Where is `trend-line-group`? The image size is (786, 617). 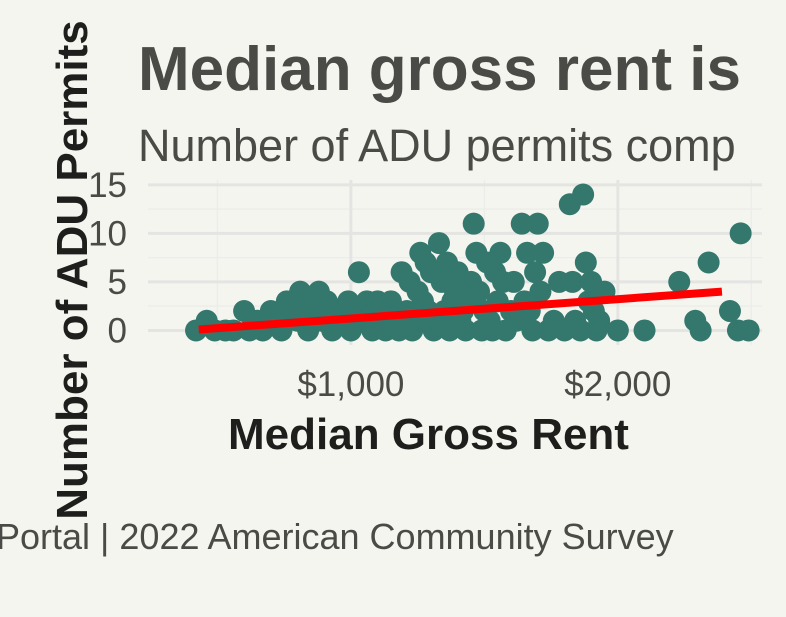
trend-line-group is located at coordinates (460, 310).